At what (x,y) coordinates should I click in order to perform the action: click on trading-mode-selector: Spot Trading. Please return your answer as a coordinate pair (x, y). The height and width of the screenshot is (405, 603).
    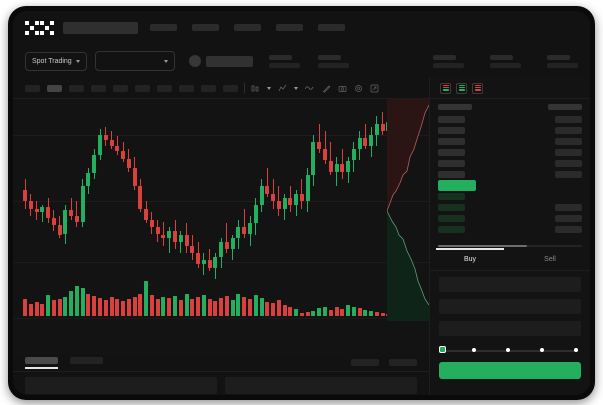
    Looking at the image, I should click on (56, 61).